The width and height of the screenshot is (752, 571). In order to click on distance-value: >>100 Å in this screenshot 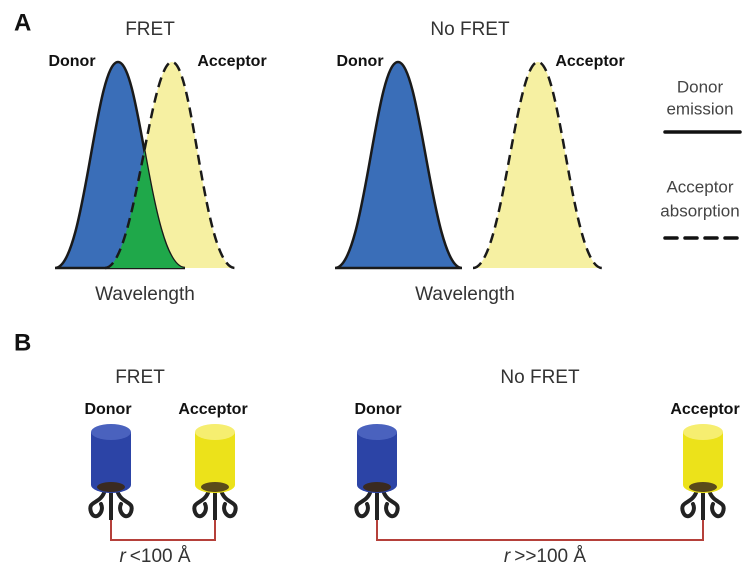, I will do `click(550, 556)`.